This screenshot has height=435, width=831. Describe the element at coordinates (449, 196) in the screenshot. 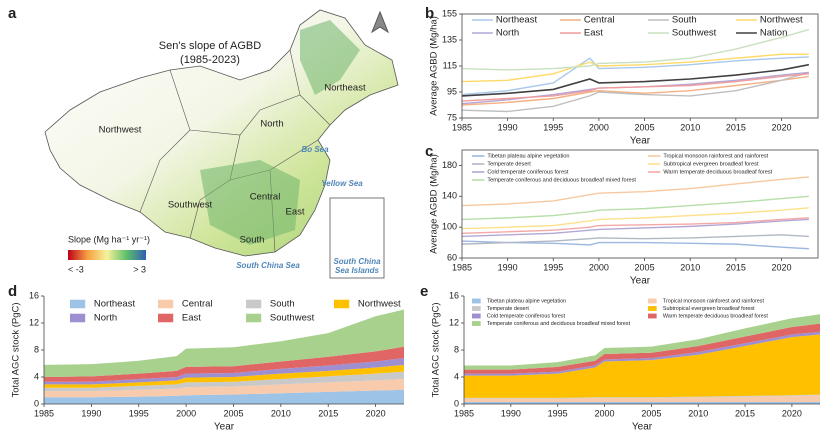

I see `y-tick-label: 140` at that location.